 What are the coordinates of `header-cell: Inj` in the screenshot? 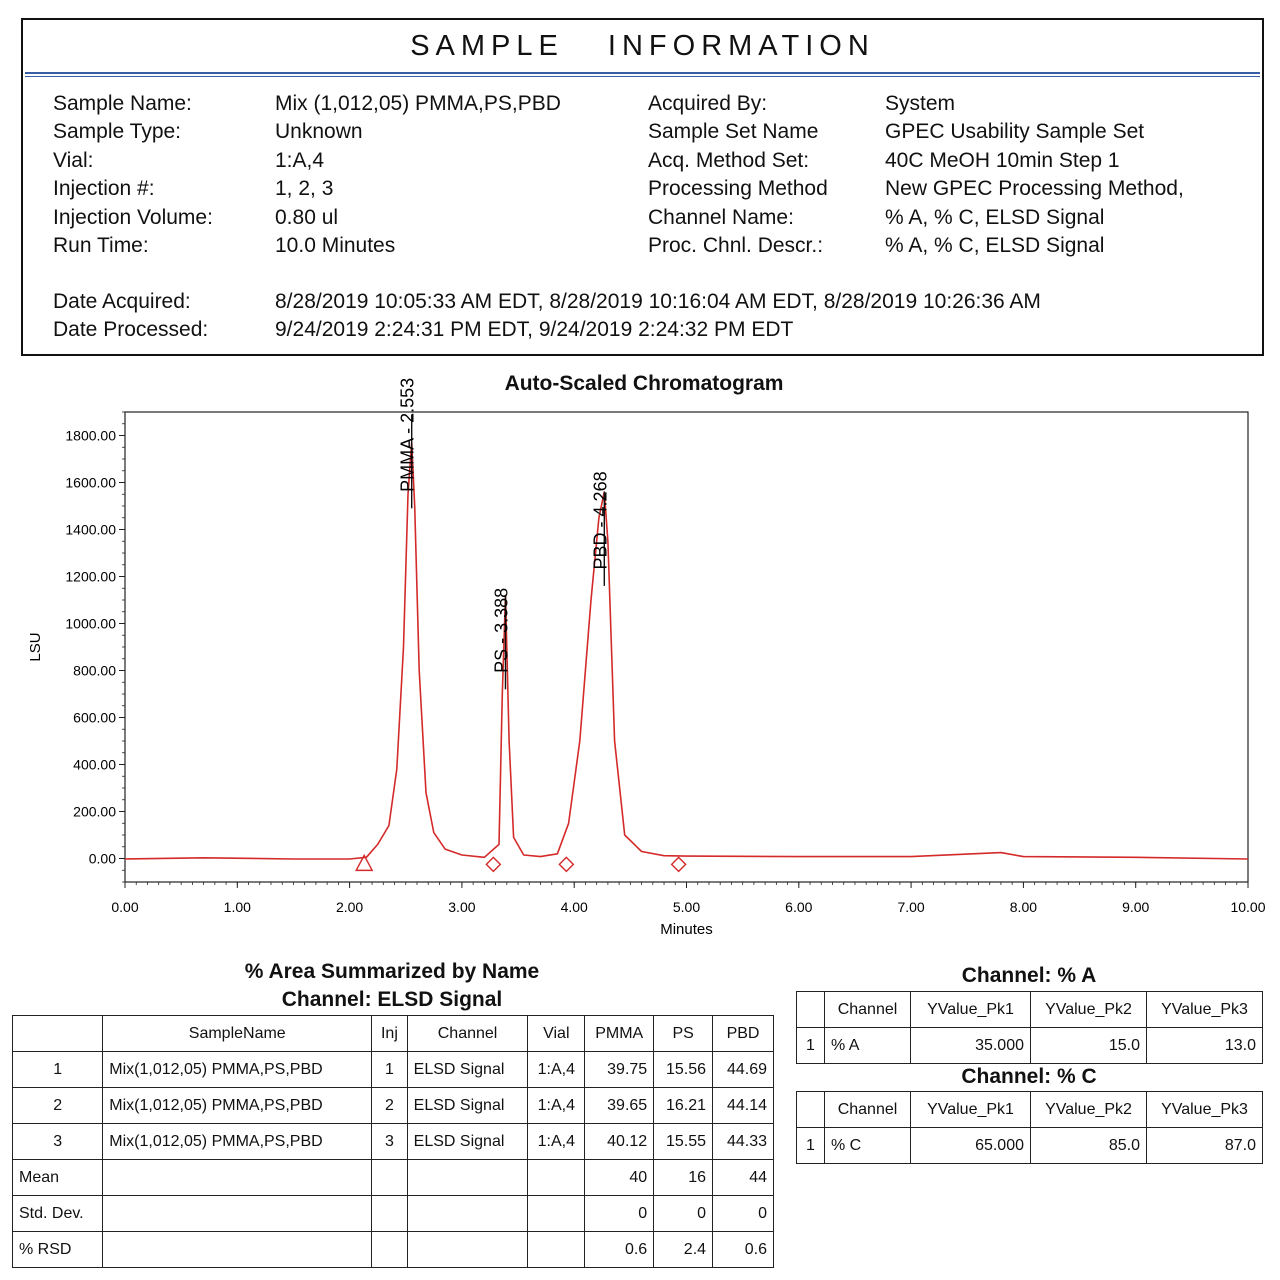 It's located at (389, 1033).